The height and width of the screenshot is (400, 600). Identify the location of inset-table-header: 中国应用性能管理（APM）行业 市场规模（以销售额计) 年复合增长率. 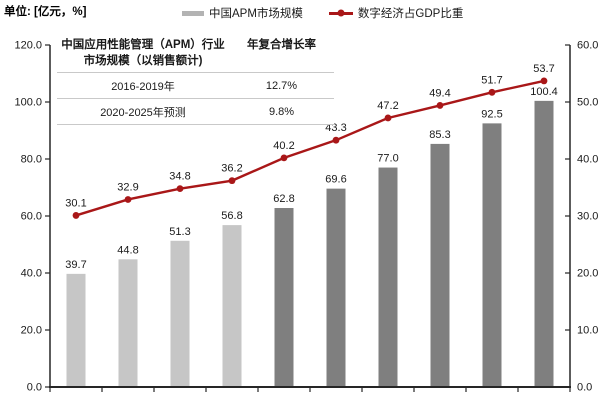
(195, 55).